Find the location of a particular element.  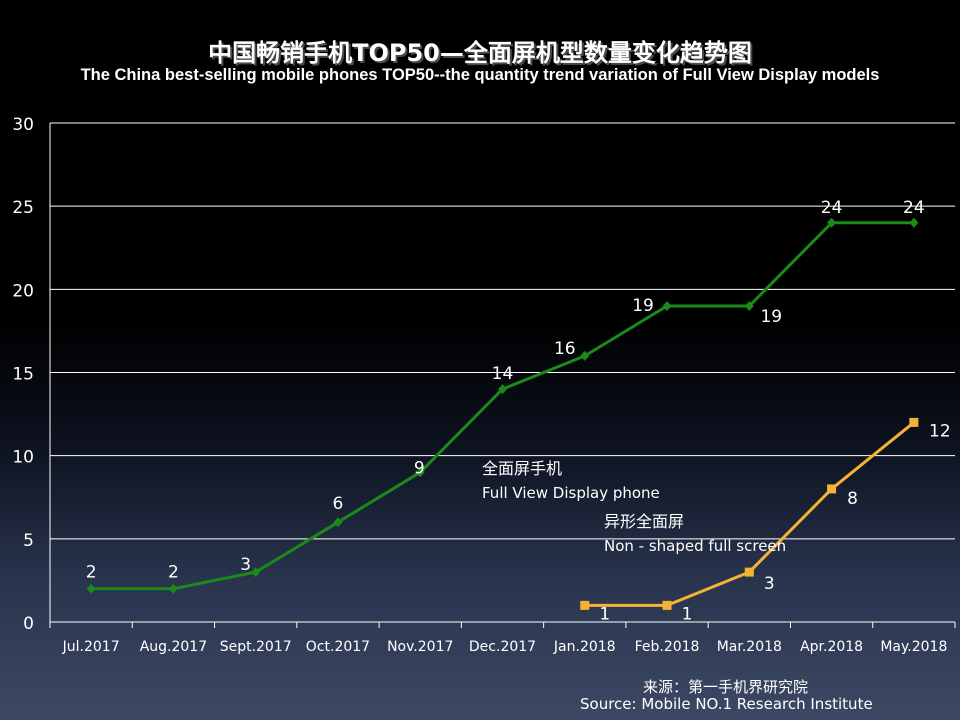

x-tick-label: Nov.2017 is located at coordinates (420, 647).